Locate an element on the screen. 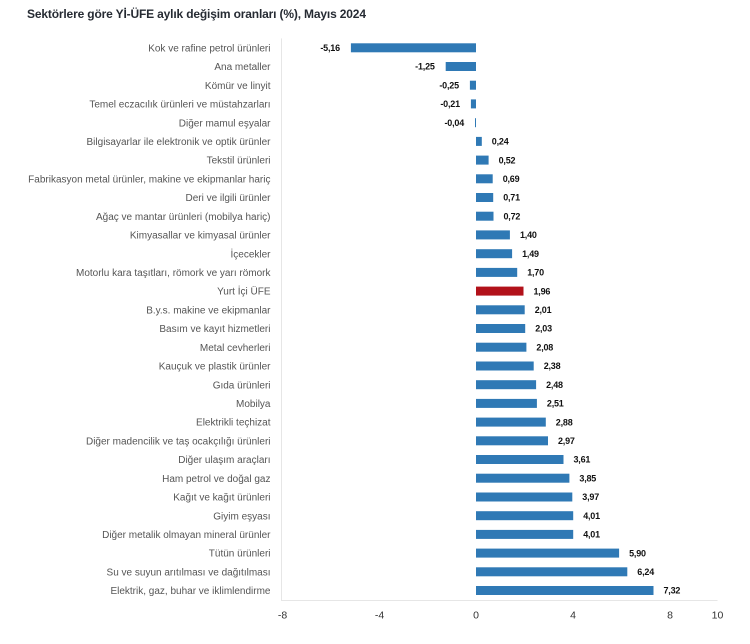 The width and height of the screenshot is (750, 644). svg-text: Tekstil ürünleri is located at coordinates (239, 161).